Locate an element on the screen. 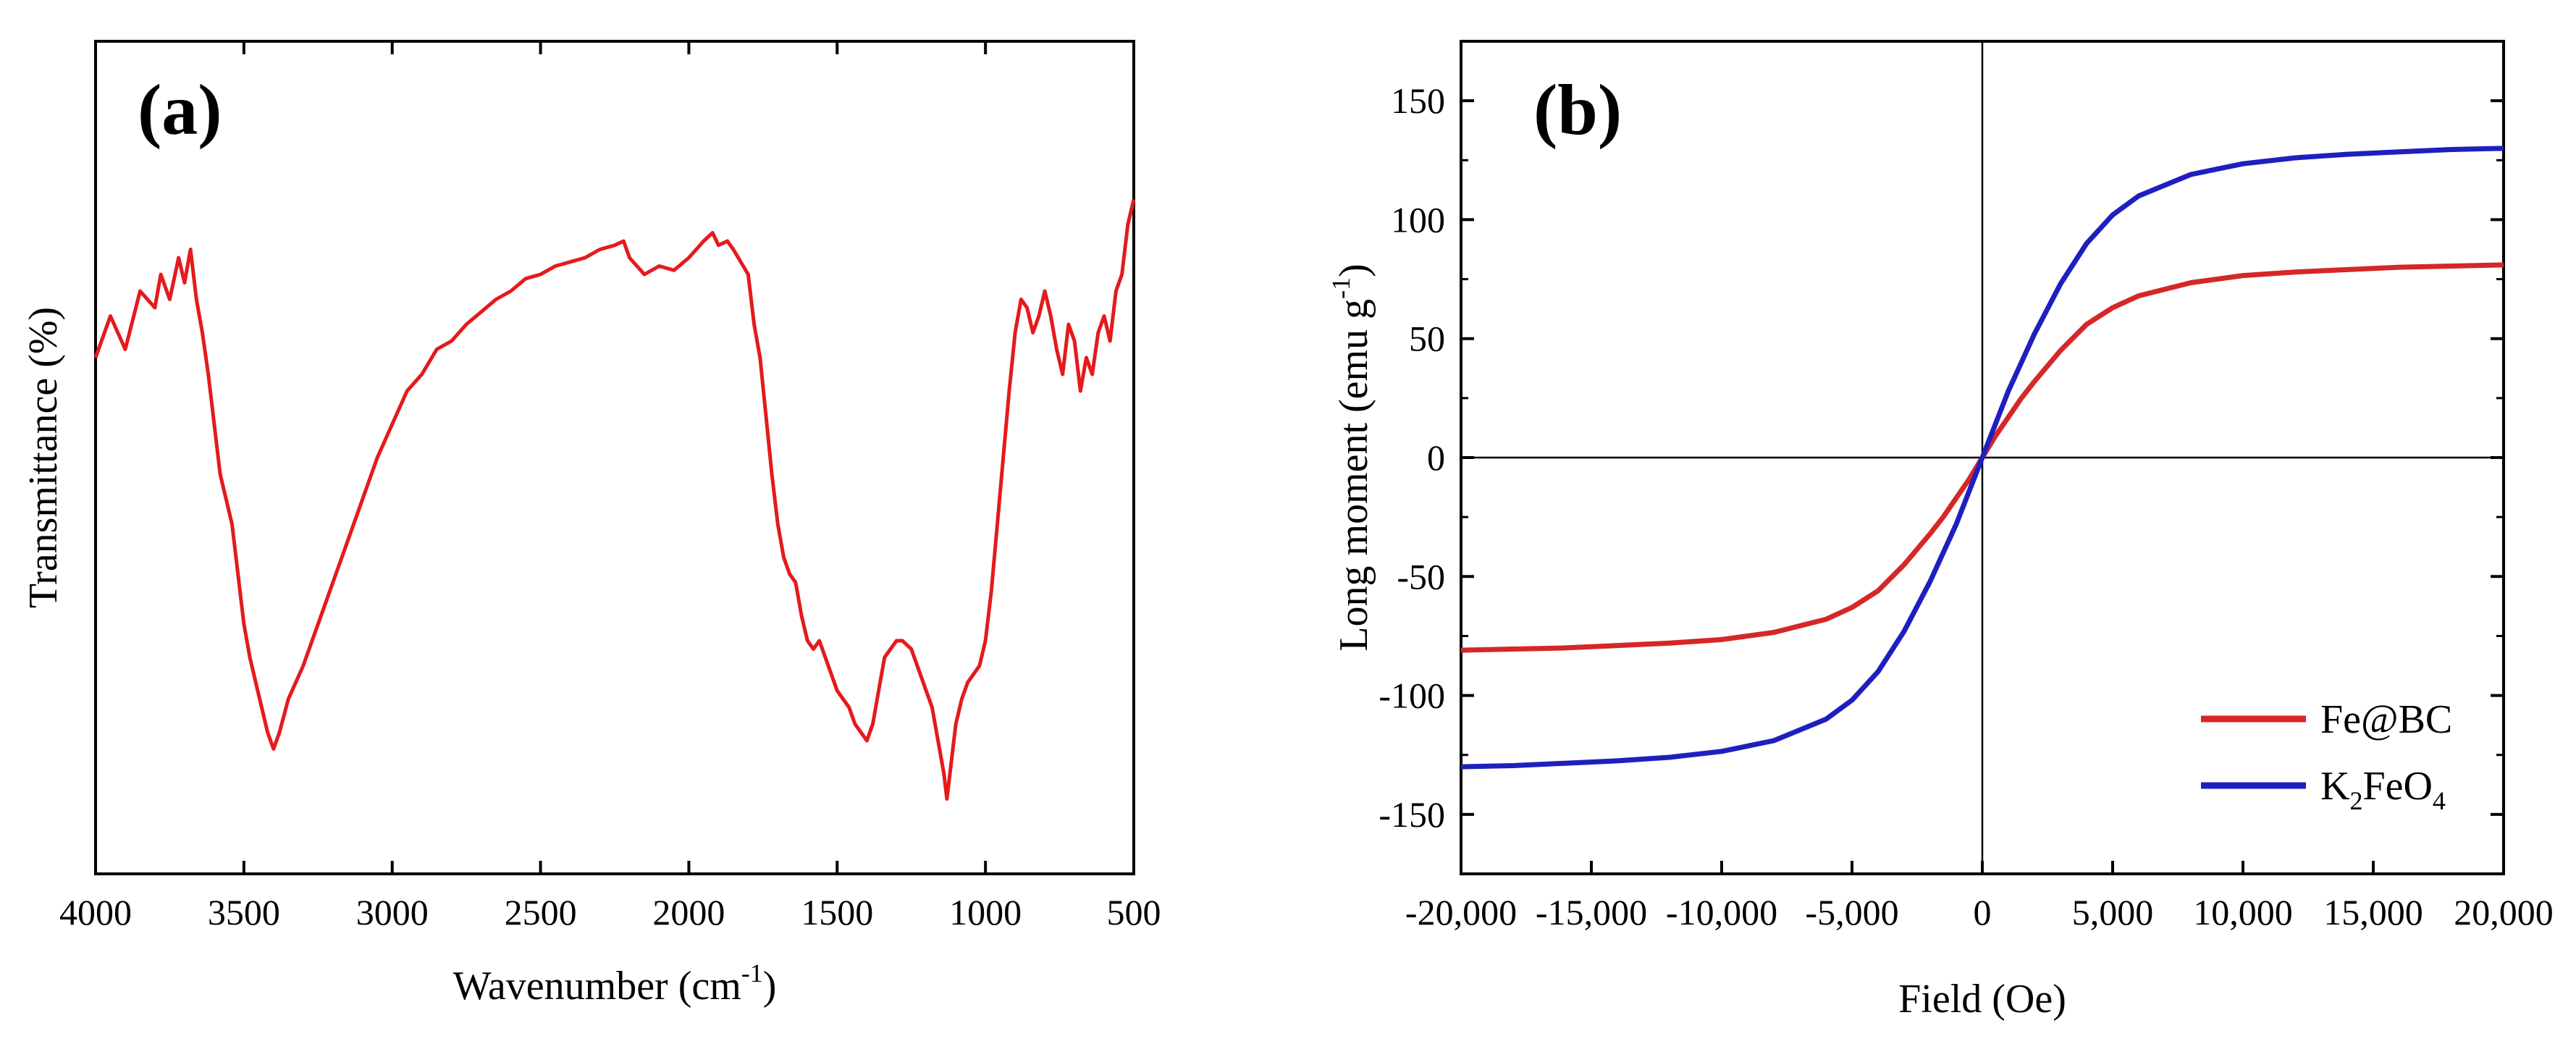  panel-b-x-tick-label: -5,000 is located at coordinates (1851, 913).